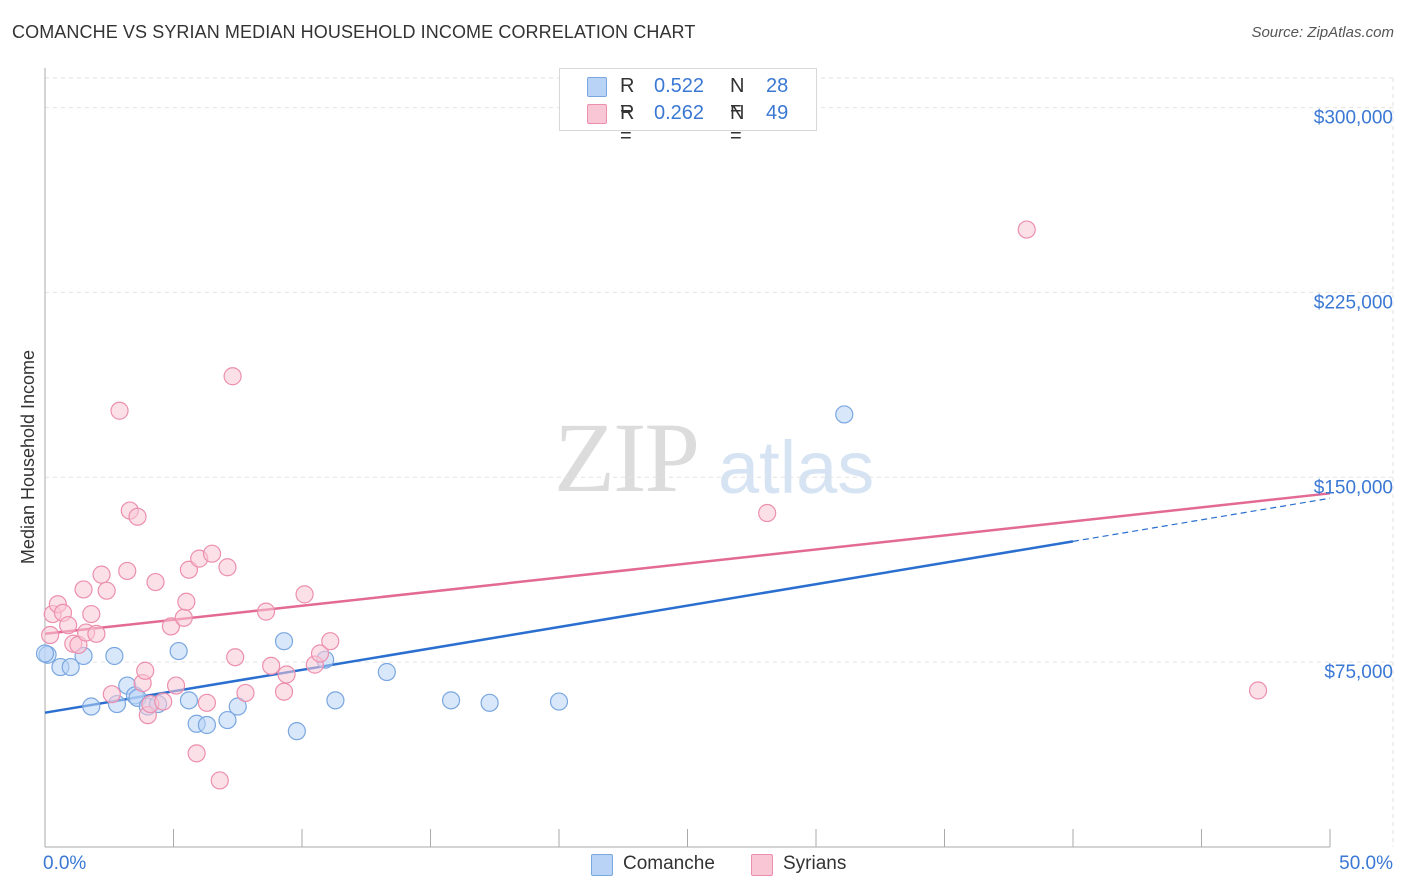 This screenshot has height=892, width=1406. What do you see at coordinates (1353, 118) in the screenshot?
I see `y-tick-label: $300,000` at bounding box center [1353, 118].